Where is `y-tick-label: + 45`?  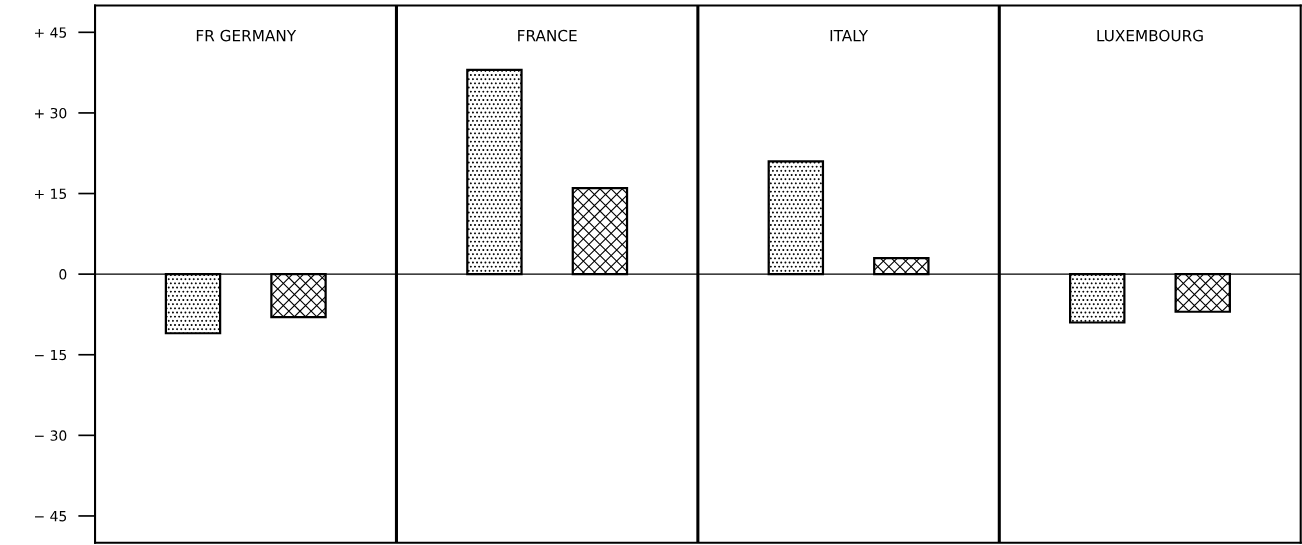
y-tick-label: + 45 is located at coordinates (51, 32).